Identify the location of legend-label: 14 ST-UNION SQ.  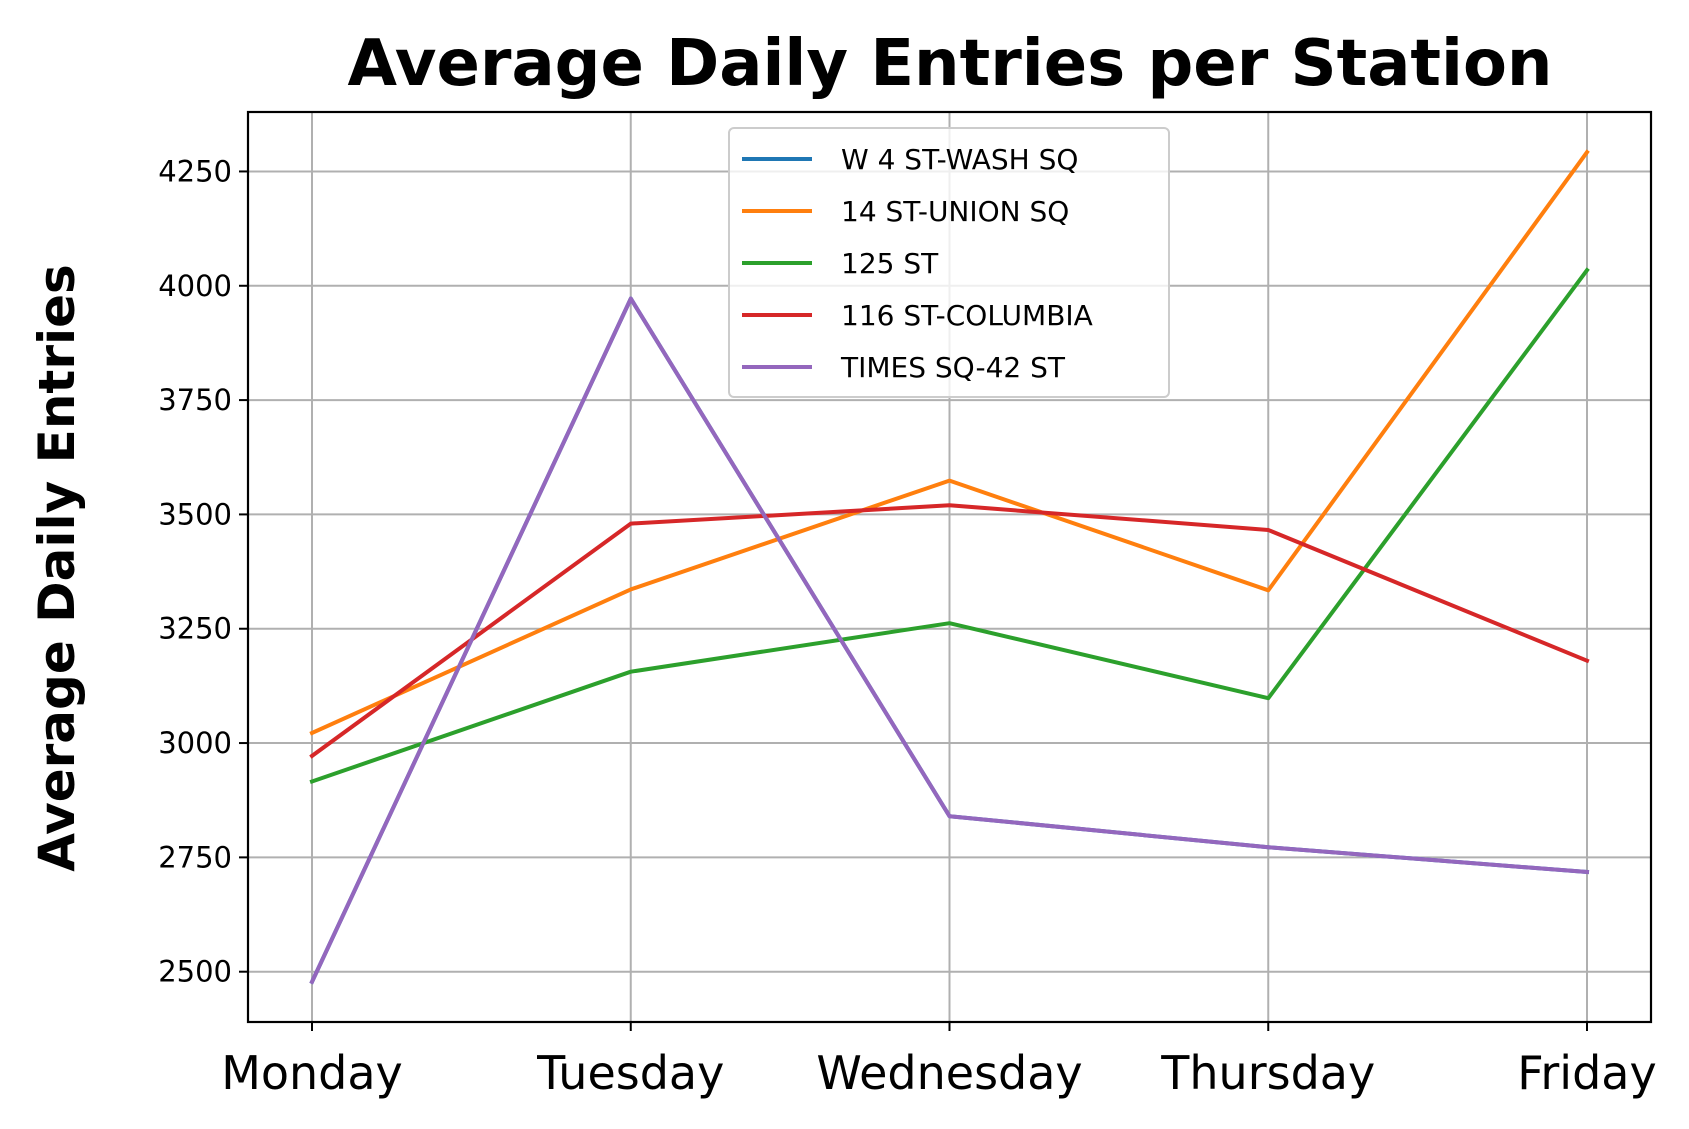
(955, 211).